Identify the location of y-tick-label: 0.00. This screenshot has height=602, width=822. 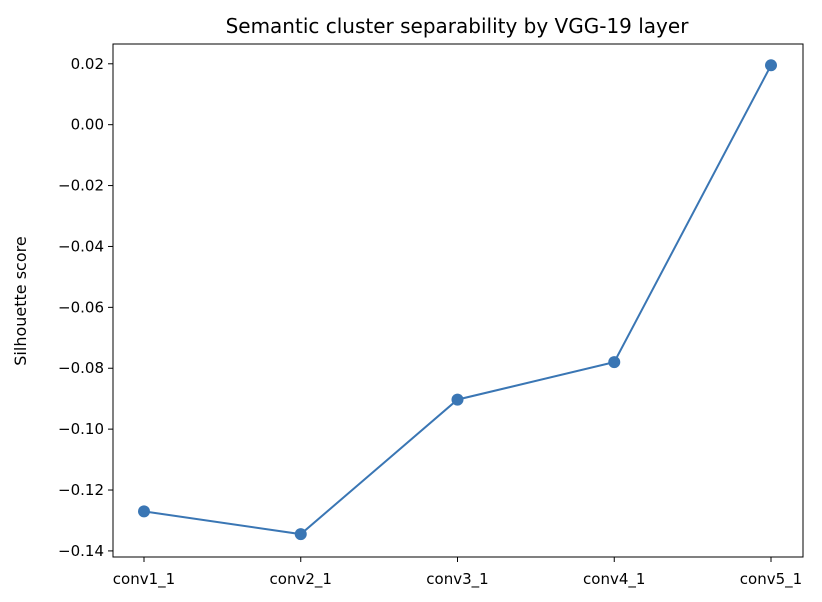
(87, 125).